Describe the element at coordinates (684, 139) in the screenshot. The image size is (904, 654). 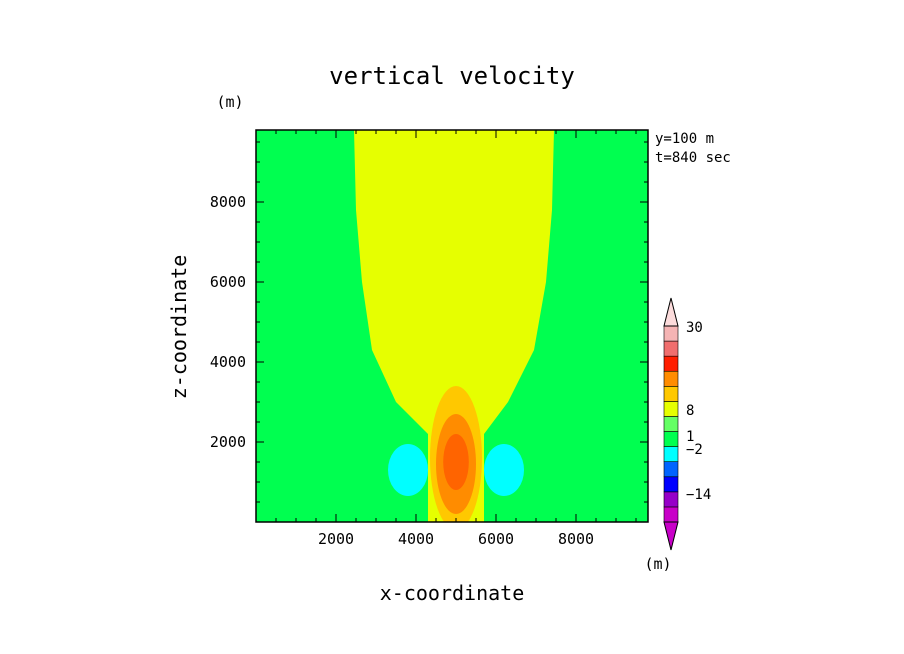
I see `annotation-y-position: y=100 m` at that location.